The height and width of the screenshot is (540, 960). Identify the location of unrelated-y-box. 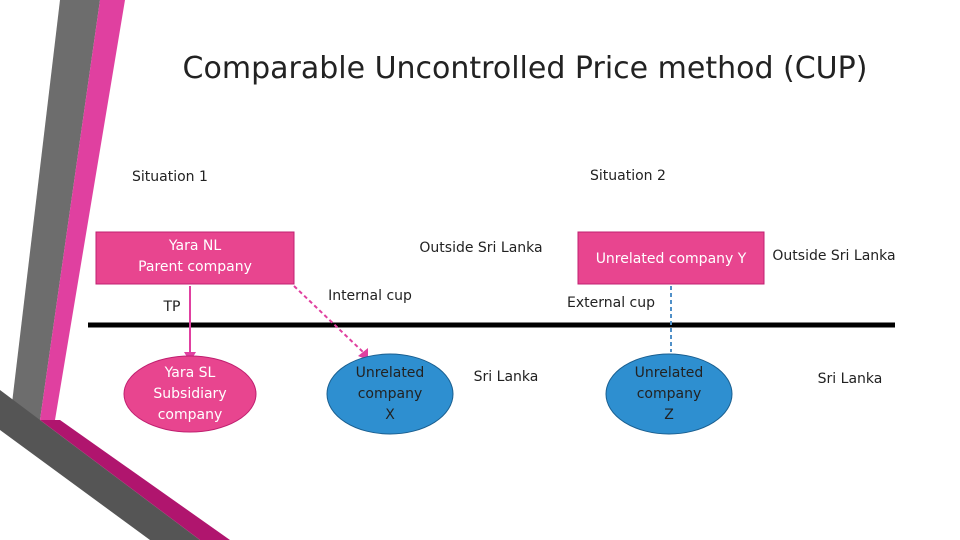
(671, 258).